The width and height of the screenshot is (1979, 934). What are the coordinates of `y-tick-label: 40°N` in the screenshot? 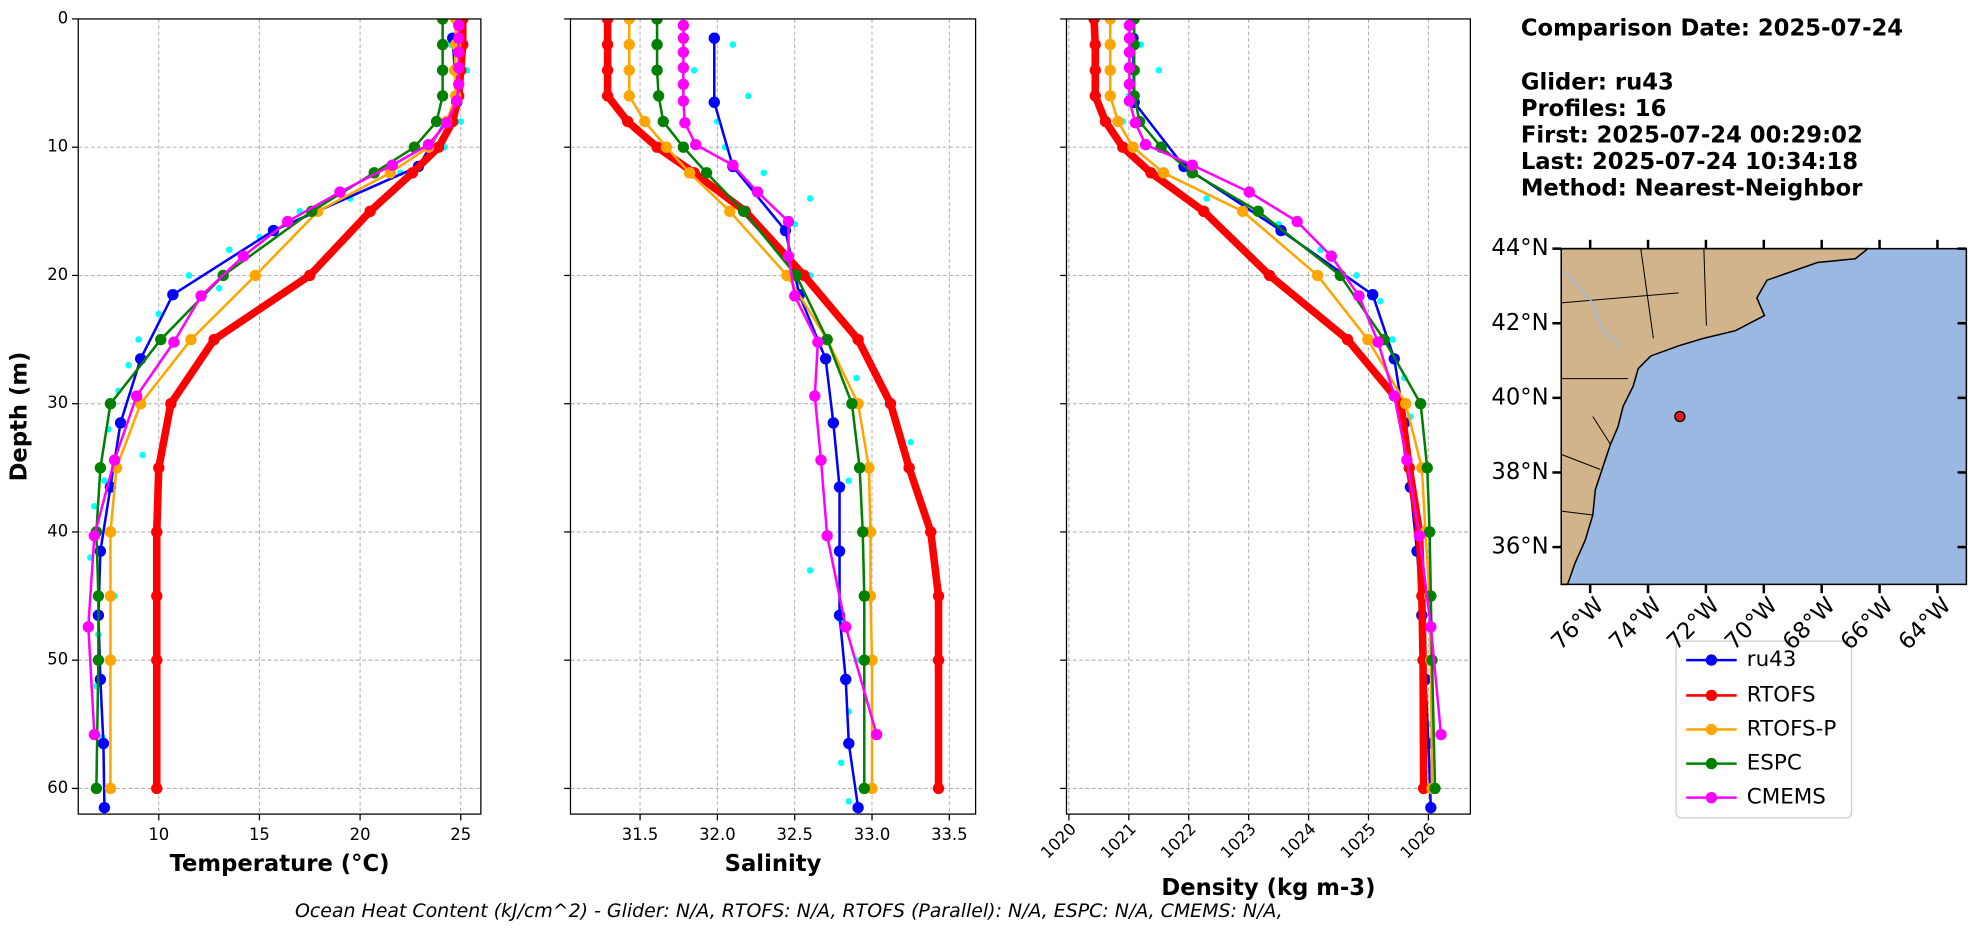 It's located at (1519, 397).